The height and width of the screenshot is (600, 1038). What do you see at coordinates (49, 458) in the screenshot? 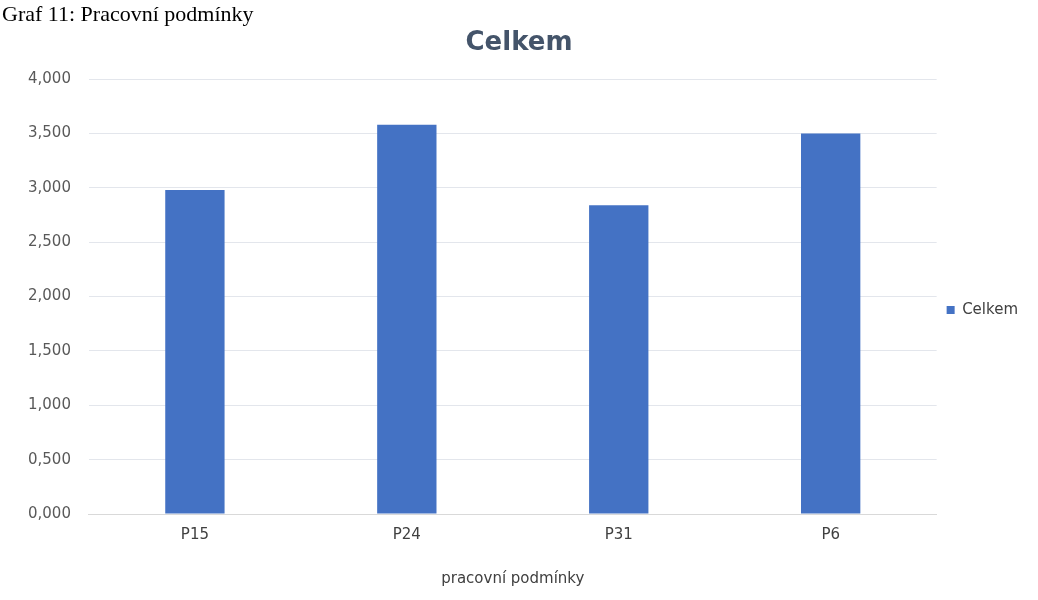
I see `y-tick-label: 0,500` at bounding box center [49, 458].